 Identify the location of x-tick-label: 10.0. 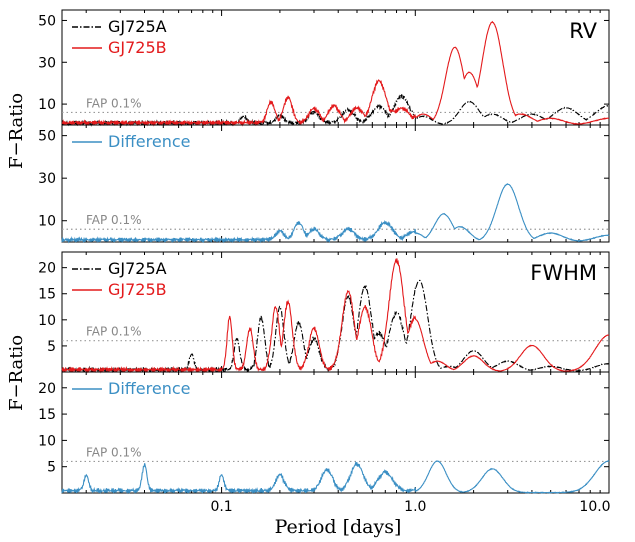
(594, 507).